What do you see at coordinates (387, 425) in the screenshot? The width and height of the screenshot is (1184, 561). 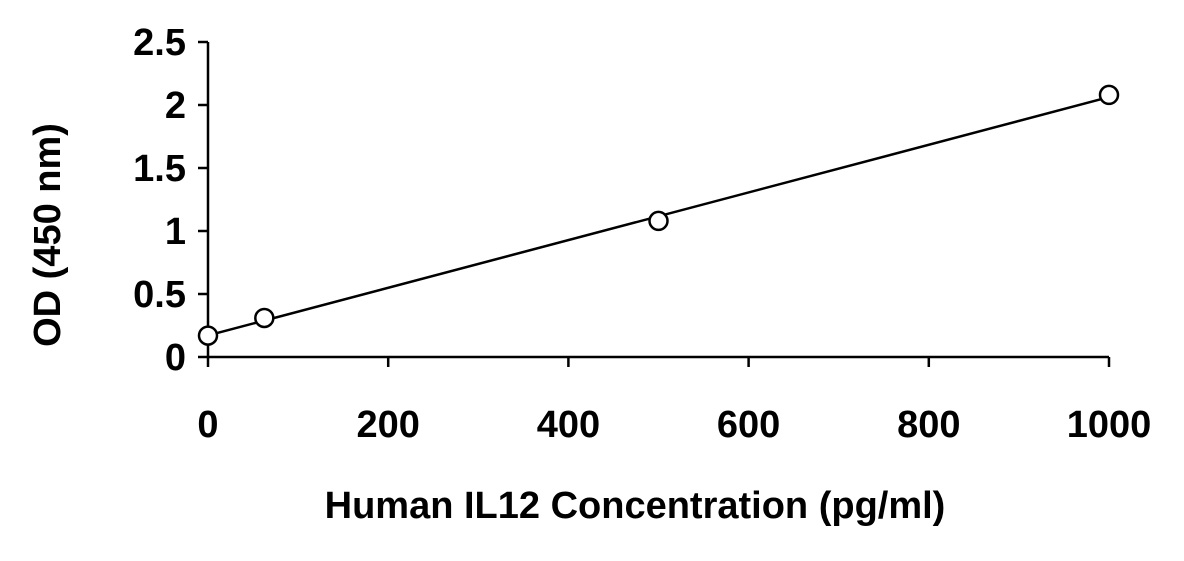 I see `x-tick-label: 200` at bounding box center [387, 425].